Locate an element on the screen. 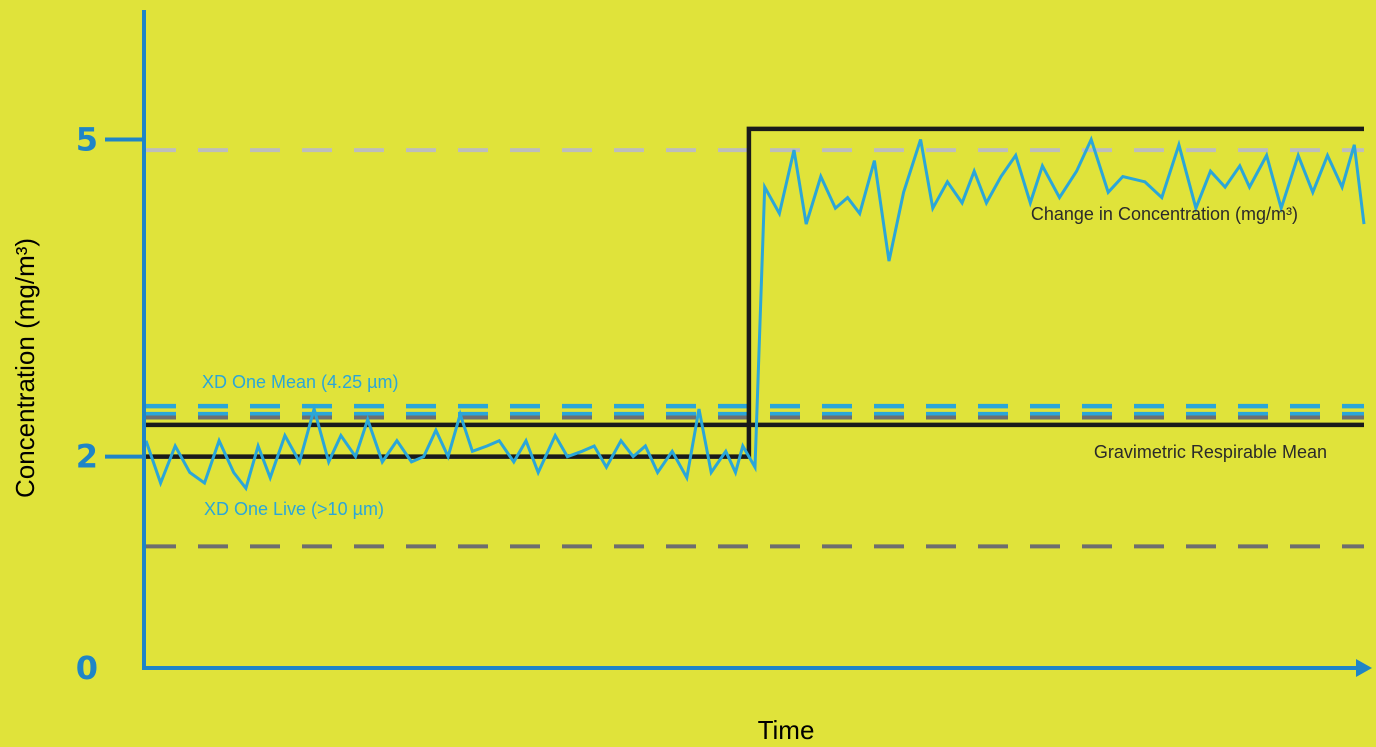 This screenshot has height=747, width=1376. y-tick-label-5: 5 is located at coordinates (87, 140).